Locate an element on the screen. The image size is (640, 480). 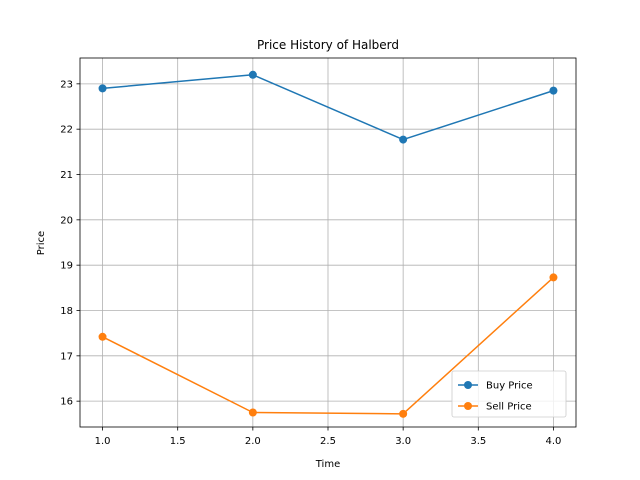
y-tick-label: 23 is located at coordinates (66, 84).